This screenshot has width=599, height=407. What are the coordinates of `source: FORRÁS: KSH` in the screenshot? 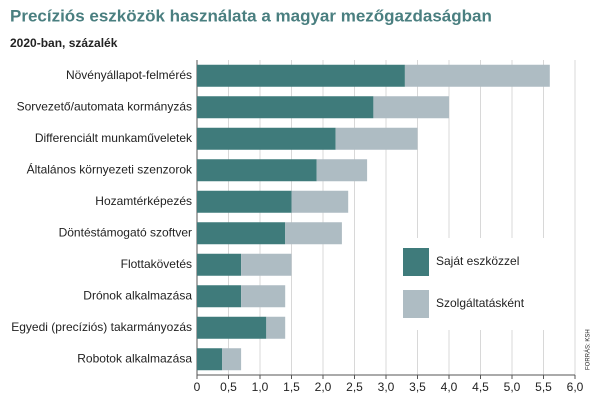 It's located at (588, 349).